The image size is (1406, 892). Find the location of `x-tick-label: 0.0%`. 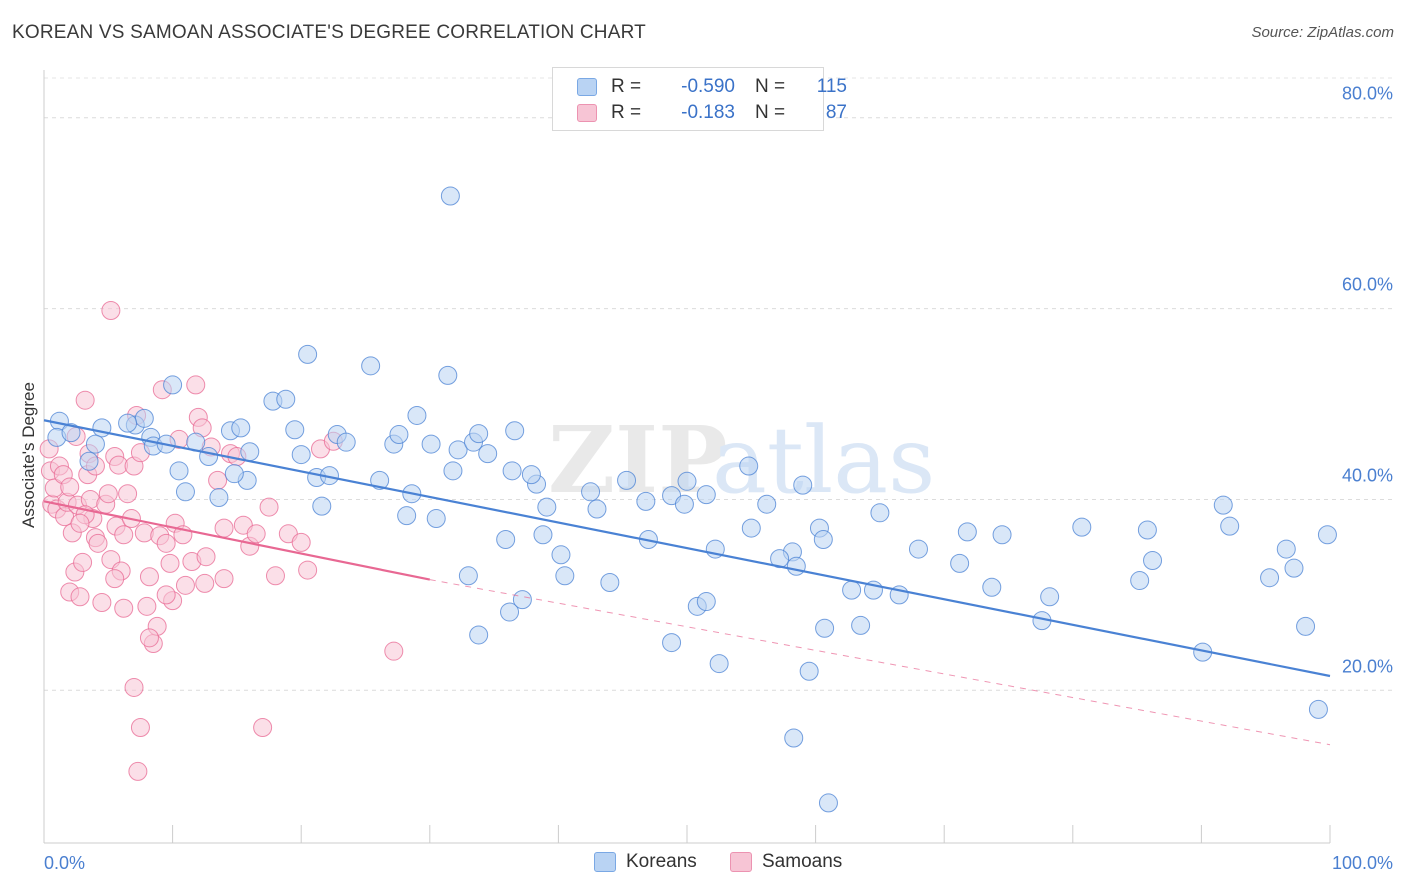

x-tick-label: 0.0% is located at coordinates (64, 863).